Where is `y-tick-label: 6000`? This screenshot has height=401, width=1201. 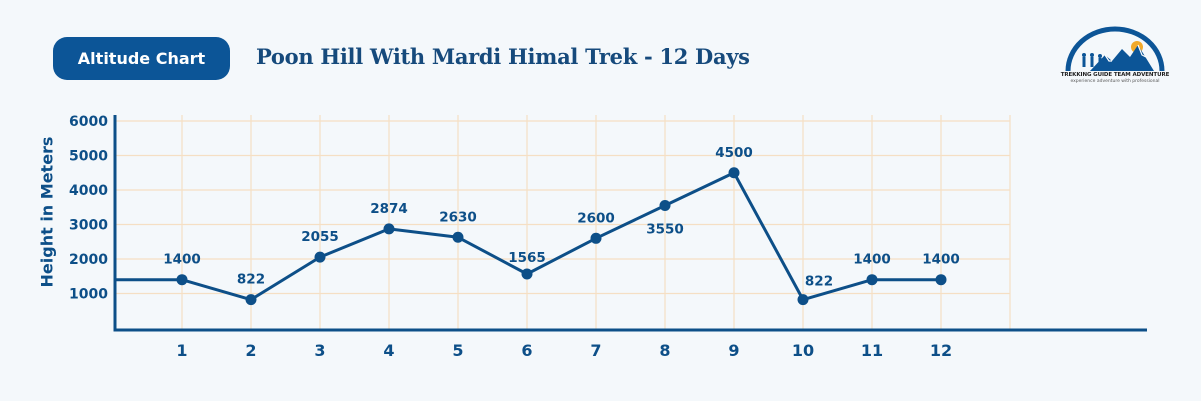
y-tick-label: 6000 is located at coordinates (88, 122).